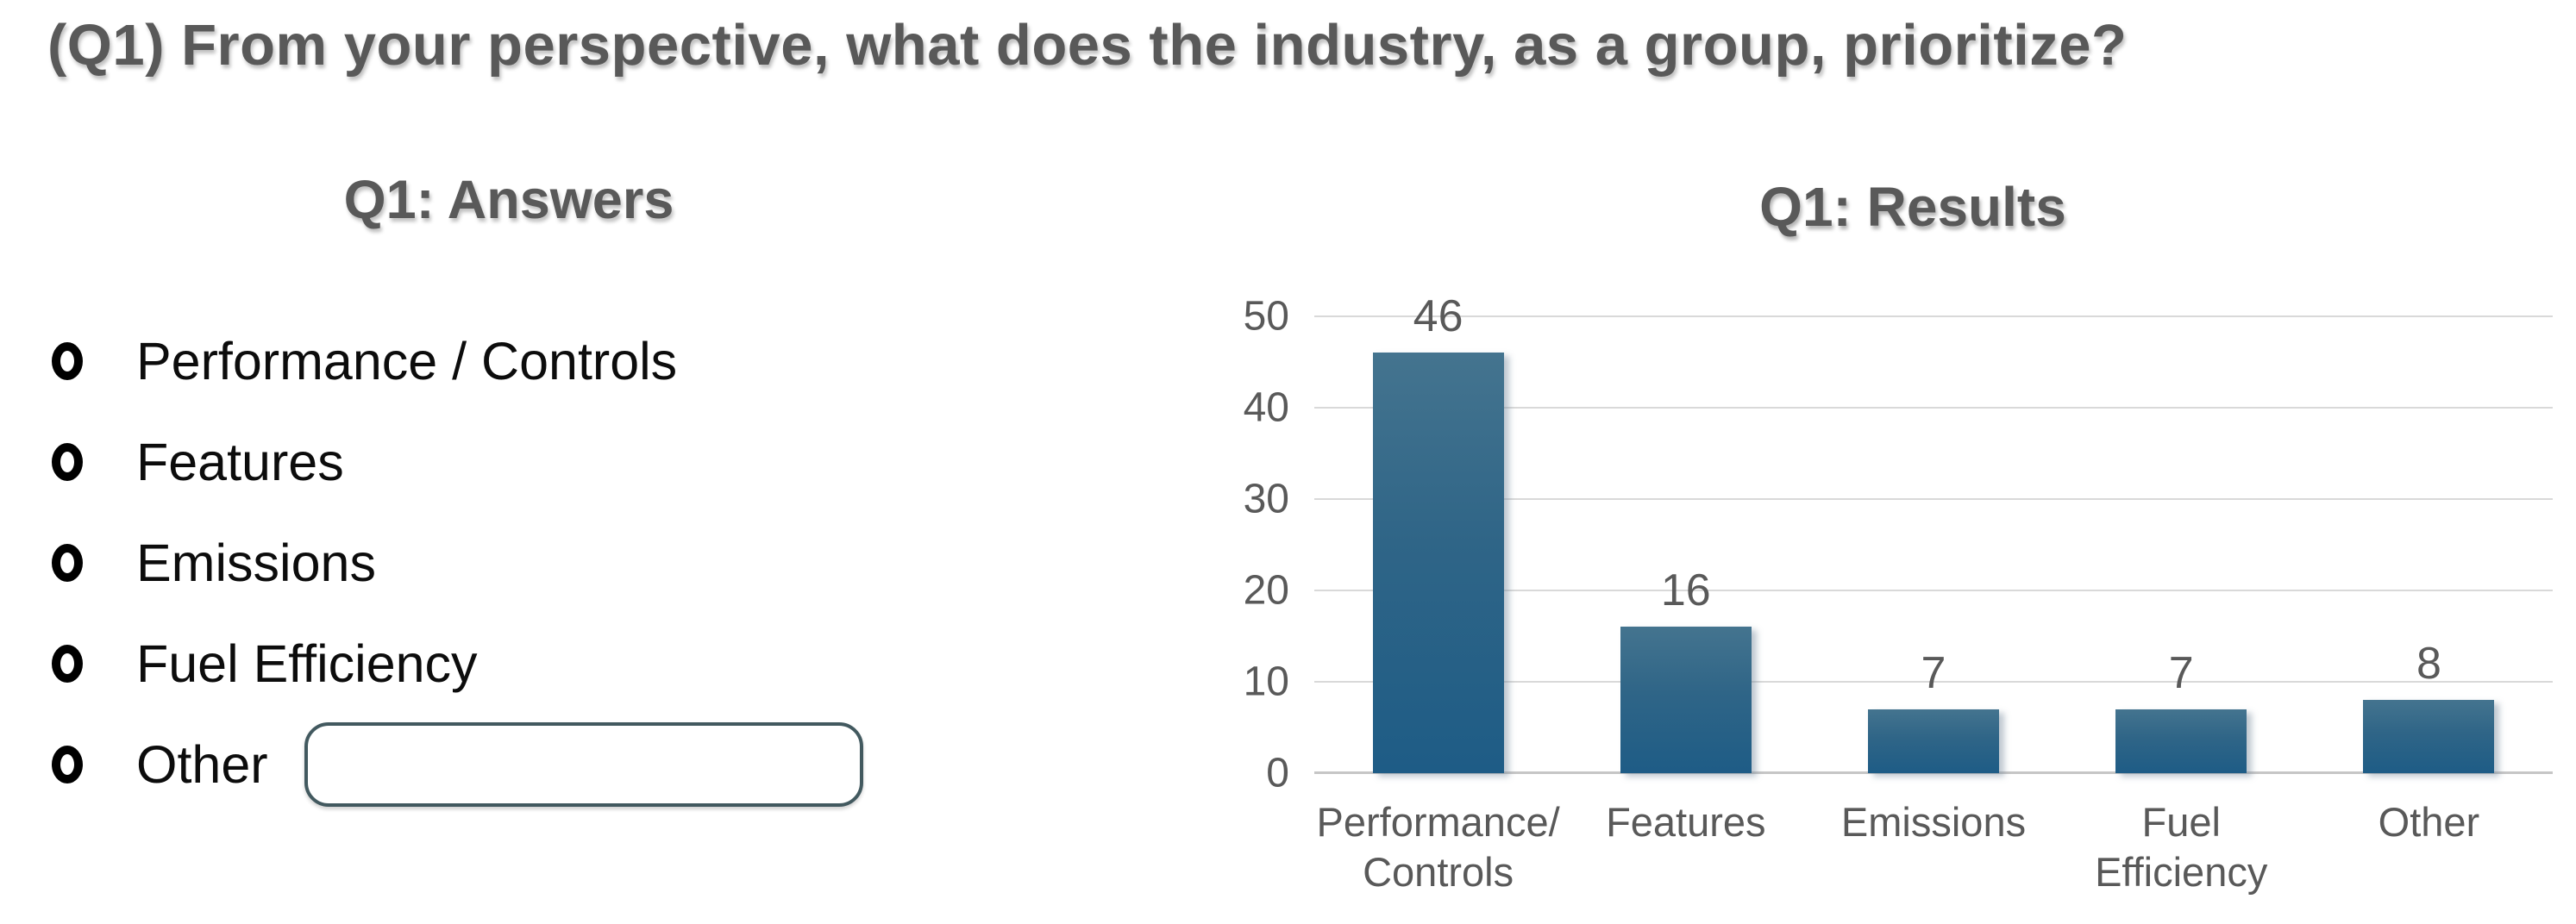 The image size is (2576, 924). Describe the element at coordinates (1686, 822) in the screenshot. I see `x-category-label: Features` at that location.